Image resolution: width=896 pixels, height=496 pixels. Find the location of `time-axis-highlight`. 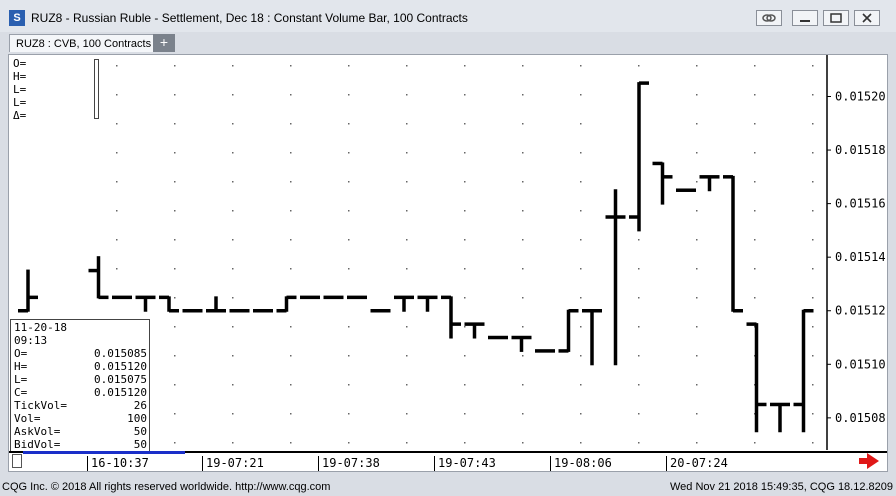

time-axis-highlight is located at coordinates (104, 452).